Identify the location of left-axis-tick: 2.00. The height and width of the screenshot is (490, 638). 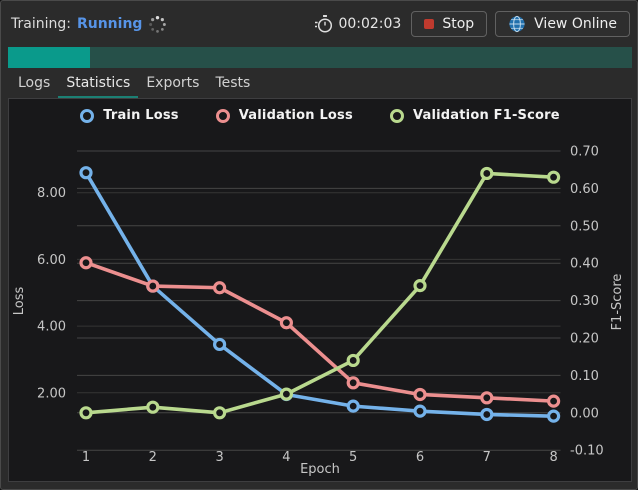
(51, 393).